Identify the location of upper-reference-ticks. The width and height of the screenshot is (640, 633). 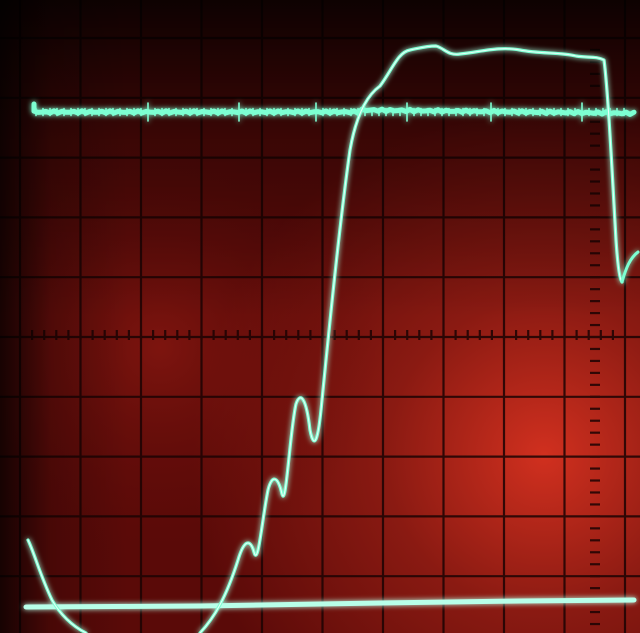
(330, 112).